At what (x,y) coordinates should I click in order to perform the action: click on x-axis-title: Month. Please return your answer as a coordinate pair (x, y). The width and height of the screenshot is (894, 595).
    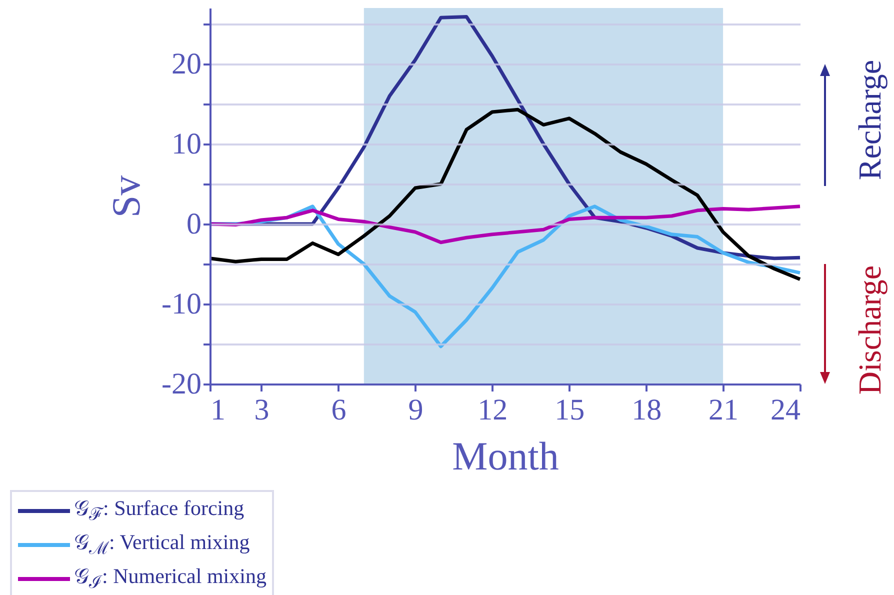
    Looking at the image, I should click on (505, 456).